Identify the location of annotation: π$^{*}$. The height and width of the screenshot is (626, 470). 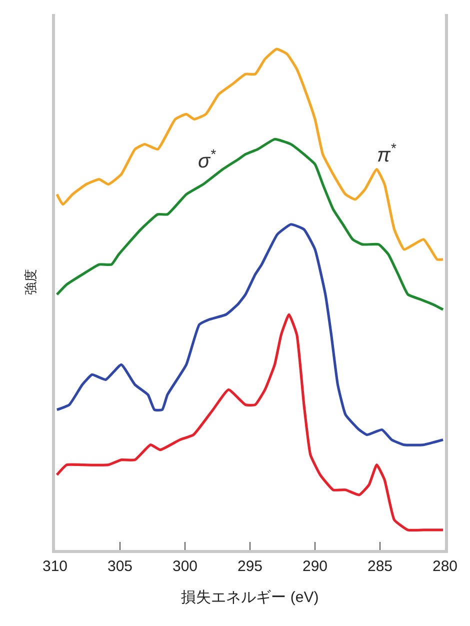
(386, 153).